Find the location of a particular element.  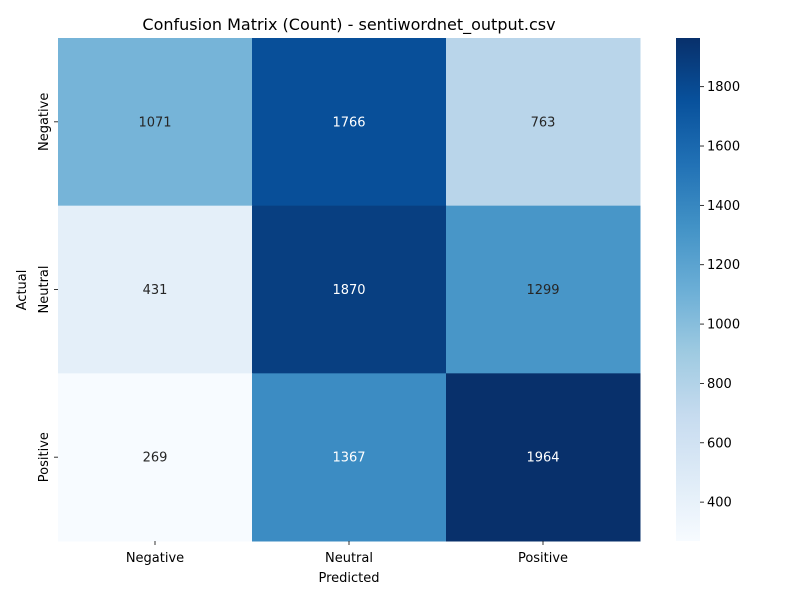

cell-value: 431 is located at coordinates (155, 290).